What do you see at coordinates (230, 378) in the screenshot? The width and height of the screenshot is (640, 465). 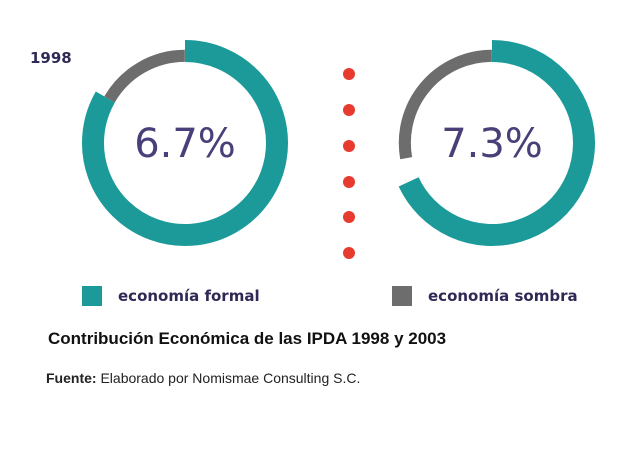 I see `source-text: Elaborado por Nomismae Consulting S.C.` at bounding box center [230, 378].